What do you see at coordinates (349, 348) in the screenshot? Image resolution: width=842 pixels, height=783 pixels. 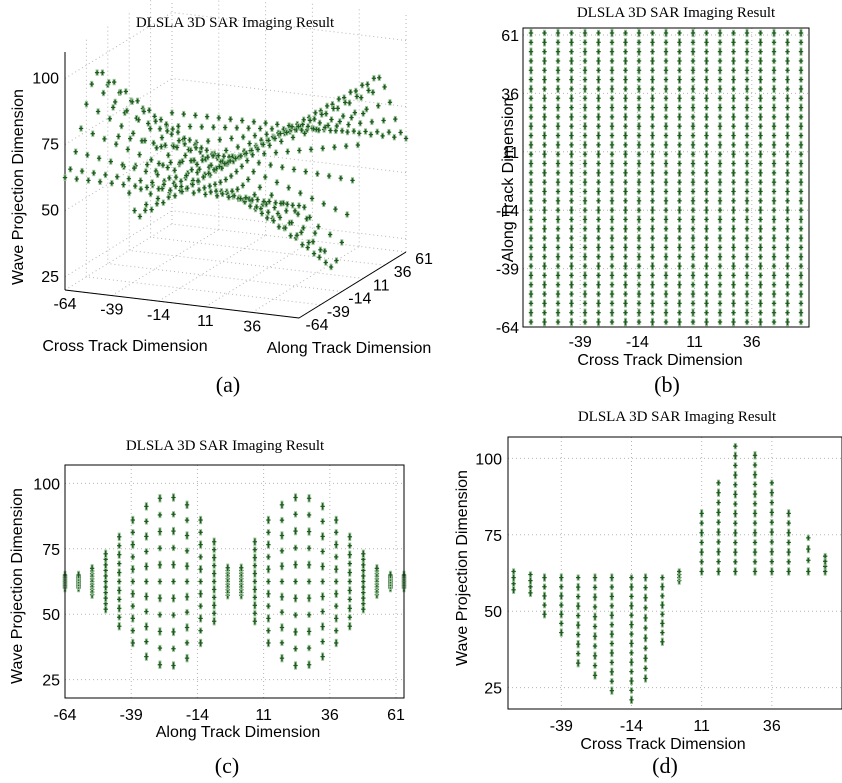 I see `panel-a-ylabel: Along Track Dimension` at bounding box center [349, 348].